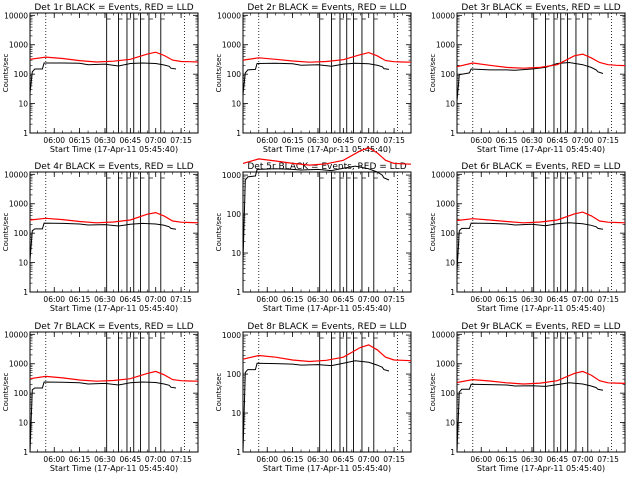 The height and width of the screenshot is (480, 640). I want to click on panel-title: Det 5r BLACK = Events, RED = LLD, so click(326, 167).